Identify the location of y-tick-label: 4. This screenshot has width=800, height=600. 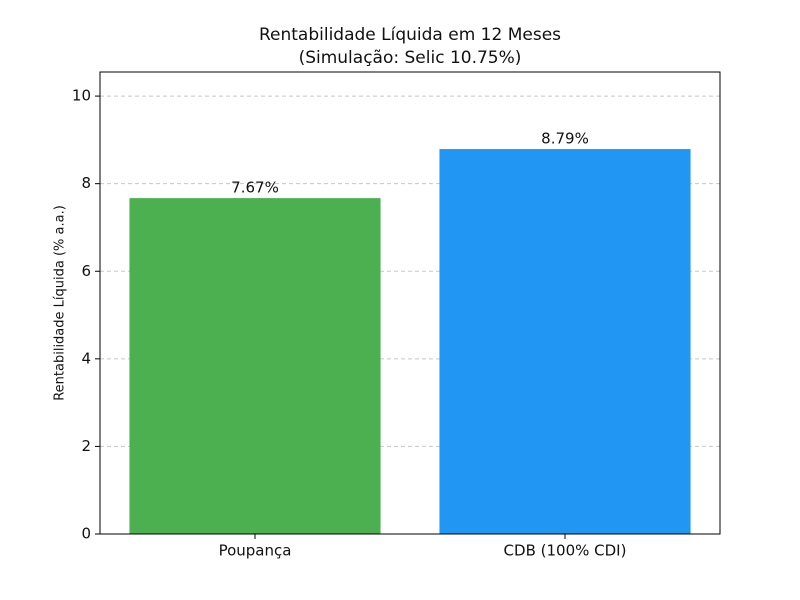
(86, 358).